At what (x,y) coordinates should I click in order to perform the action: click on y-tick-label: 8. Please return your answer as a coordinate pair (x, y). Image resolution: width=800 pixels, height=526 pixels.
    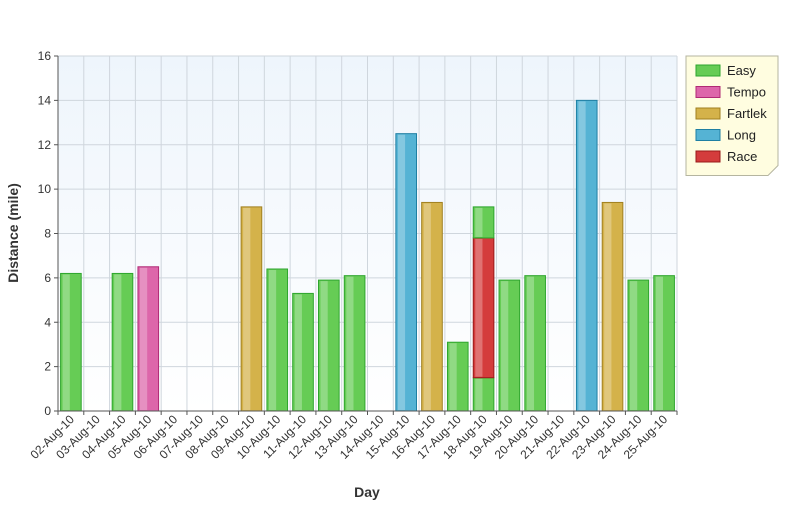
    Looking at the image, I should click on (47, 234).